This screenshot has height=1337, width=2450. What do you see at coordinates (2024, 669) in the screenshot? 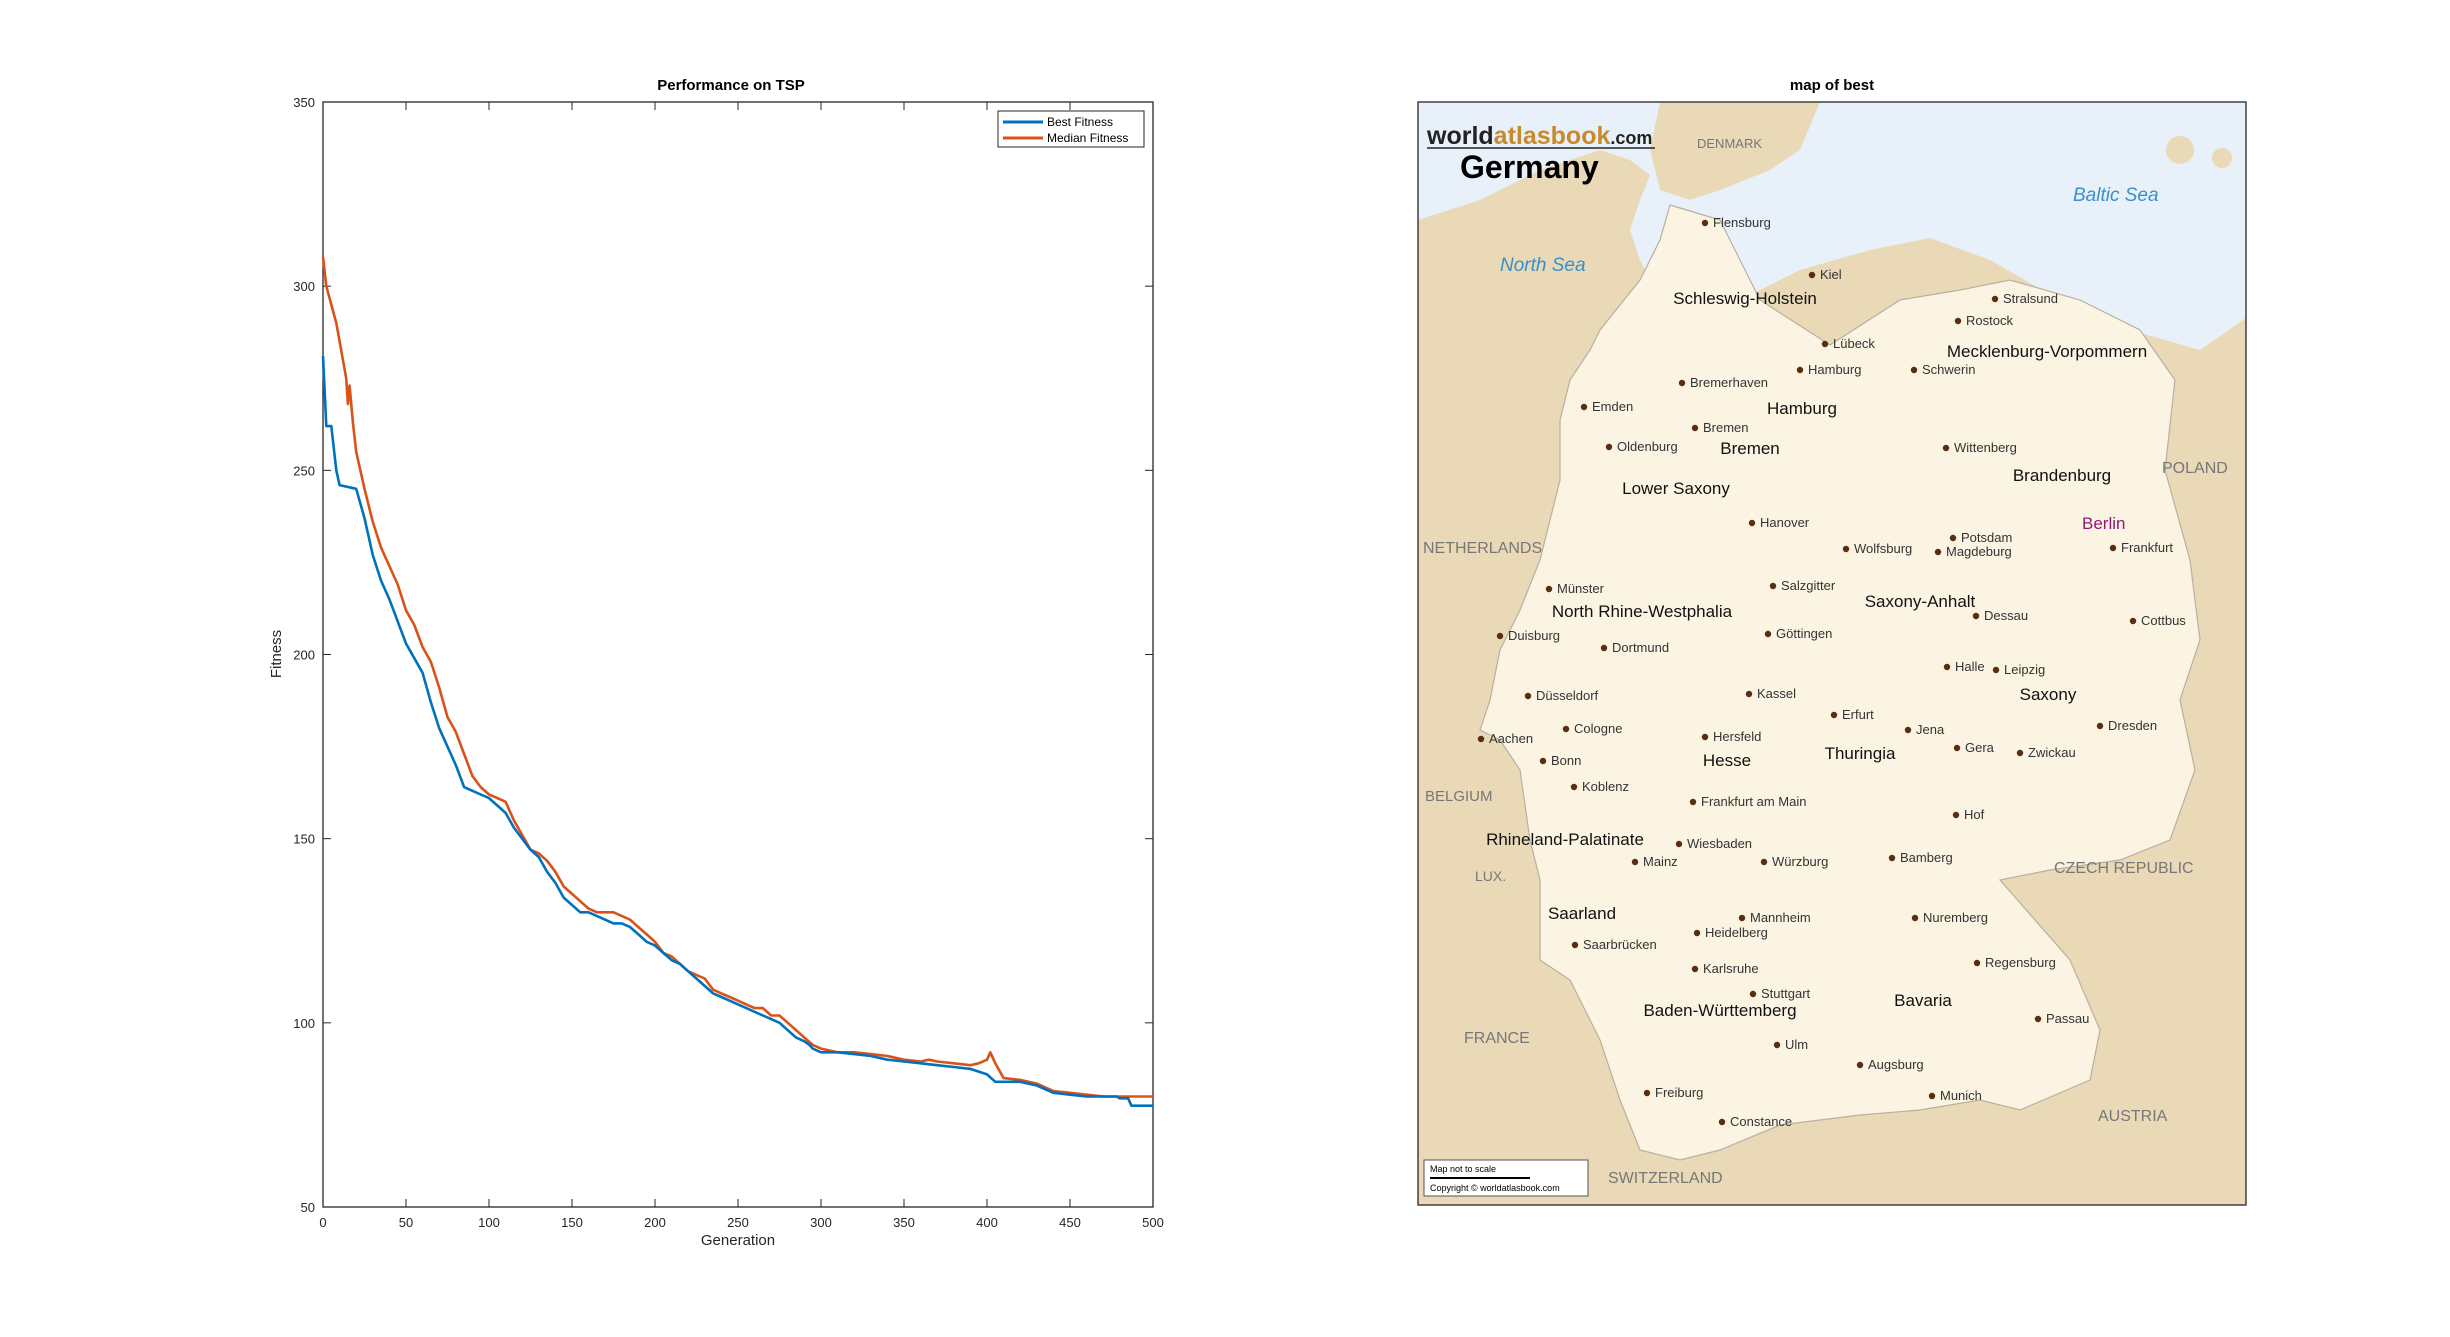
I see `city-label: Leipzig` at bounding box center [2024, 669].